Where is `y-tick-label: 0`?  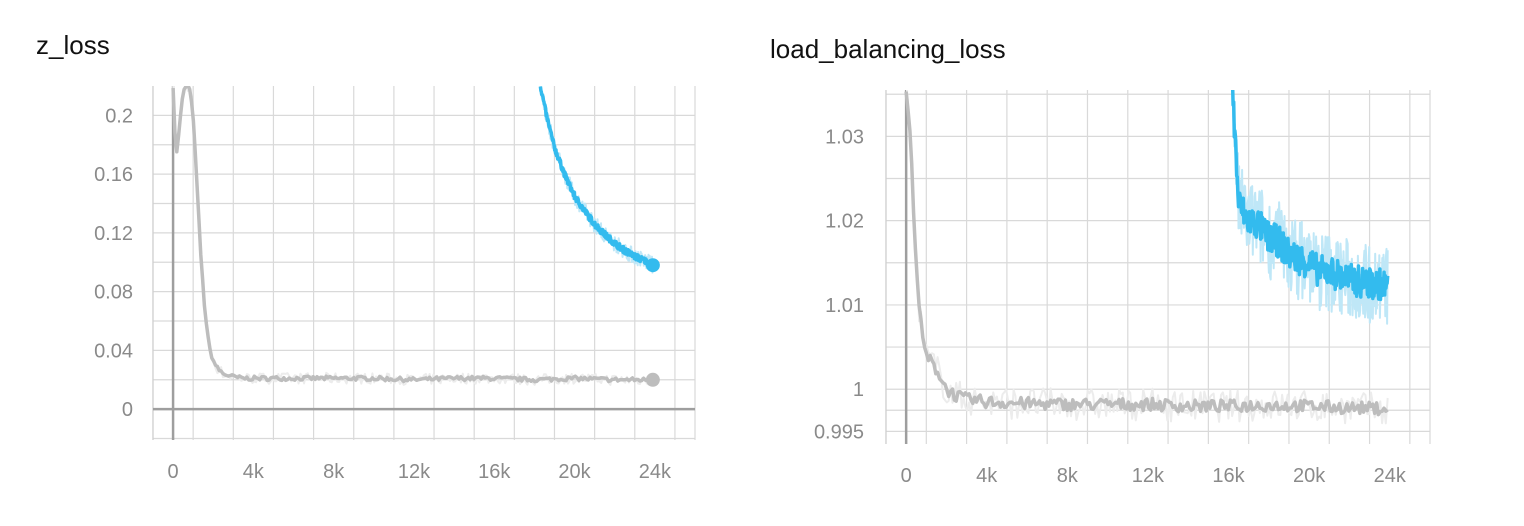 y-tick-label: 0 is located at coordinates (127, 410).